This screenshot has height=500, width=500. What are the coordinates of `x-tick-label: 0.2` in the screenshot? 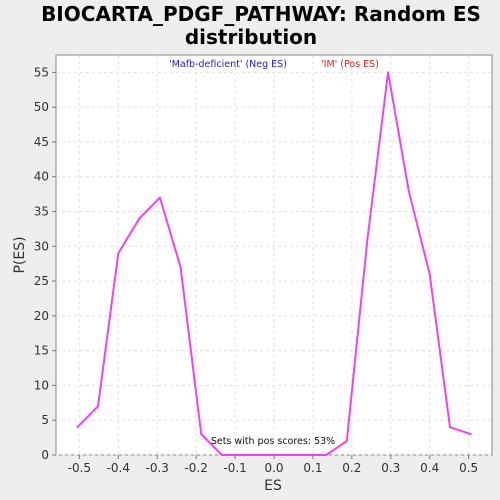 It's located at (351, 468).